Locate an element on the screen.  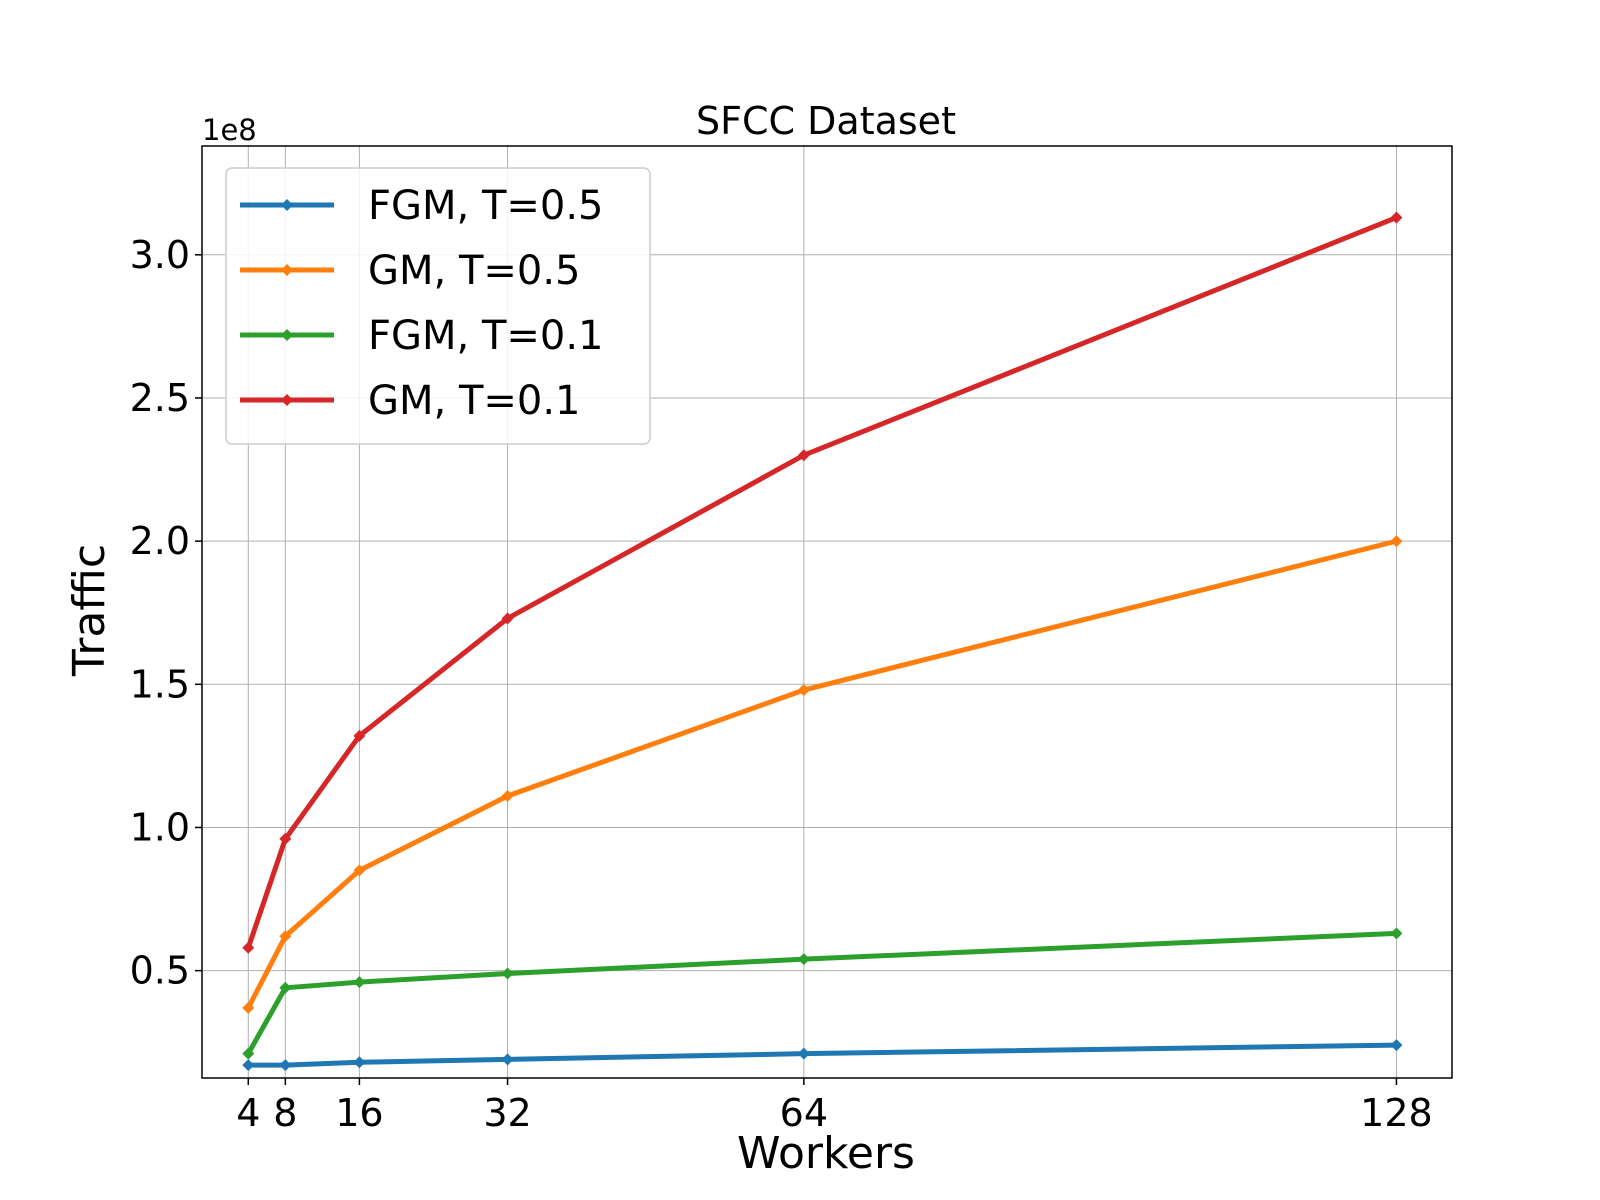
x-tick-label: 16 is located at coordinates (359, 1113).